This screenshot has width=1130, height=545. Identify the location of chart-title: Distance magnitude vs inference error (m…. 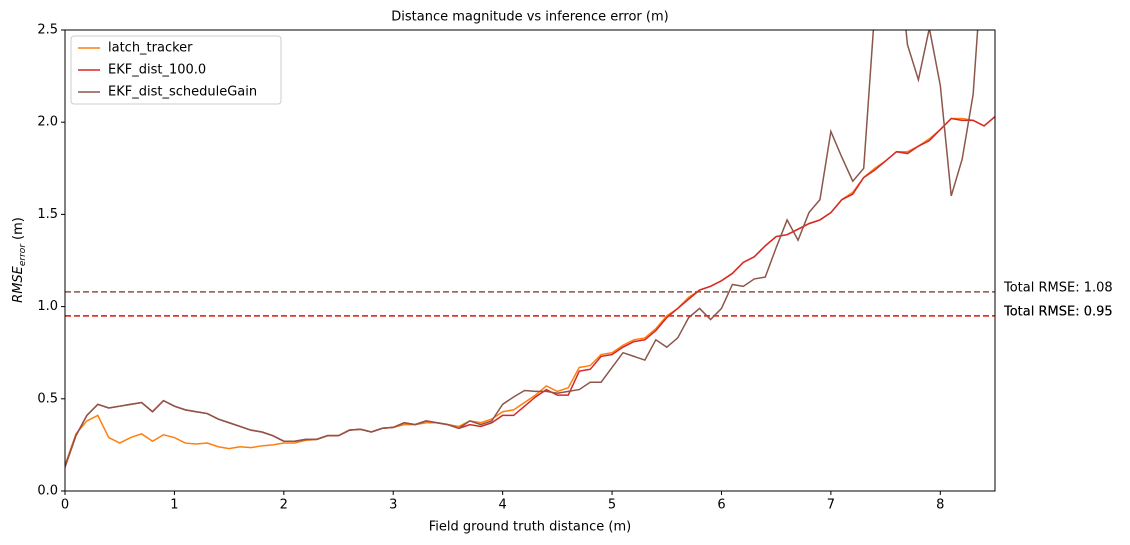
(529, 17).